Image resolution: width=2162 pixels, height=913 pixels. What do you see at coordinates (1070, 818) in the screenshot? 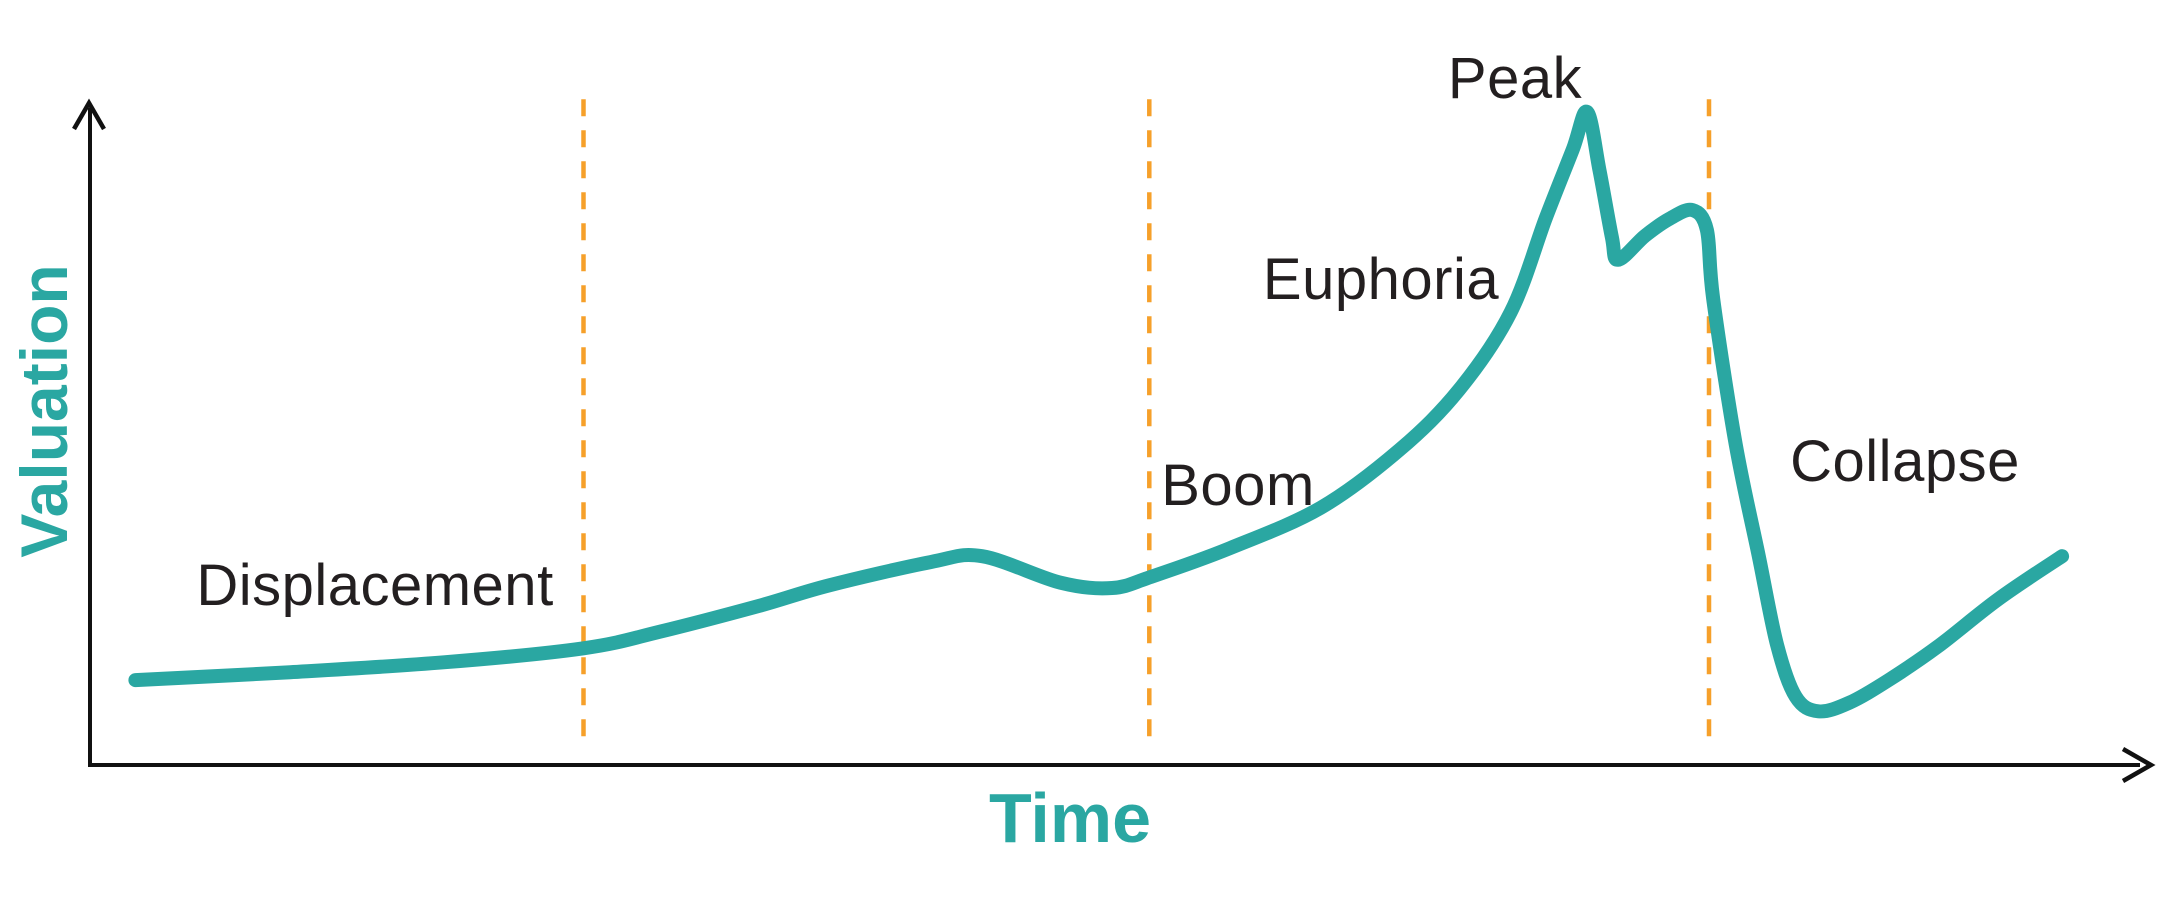
I see `x-axis-title: Time` at bounding box center [1070, 818].